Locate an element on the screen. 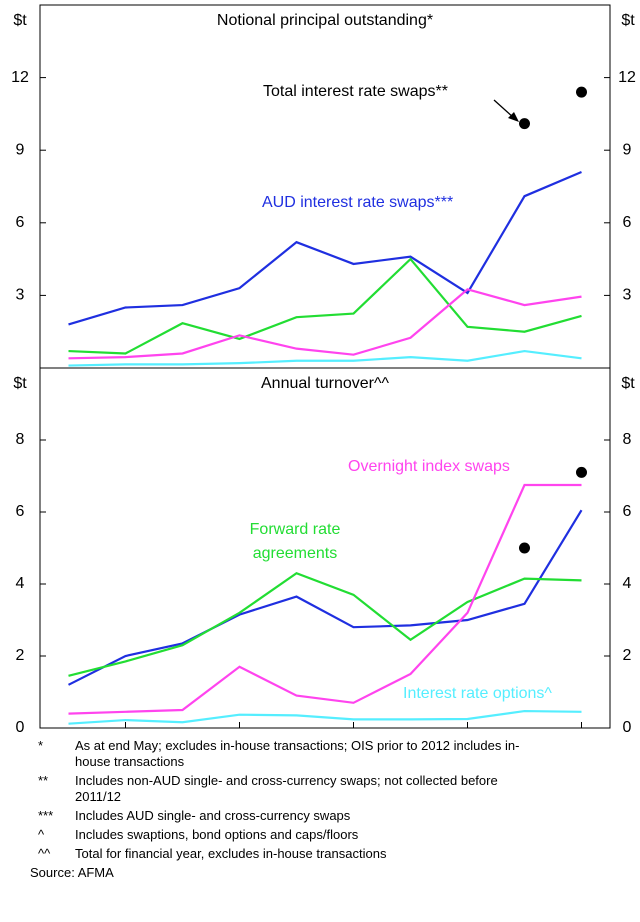  arrow-head is located at coordinates (513, 117).